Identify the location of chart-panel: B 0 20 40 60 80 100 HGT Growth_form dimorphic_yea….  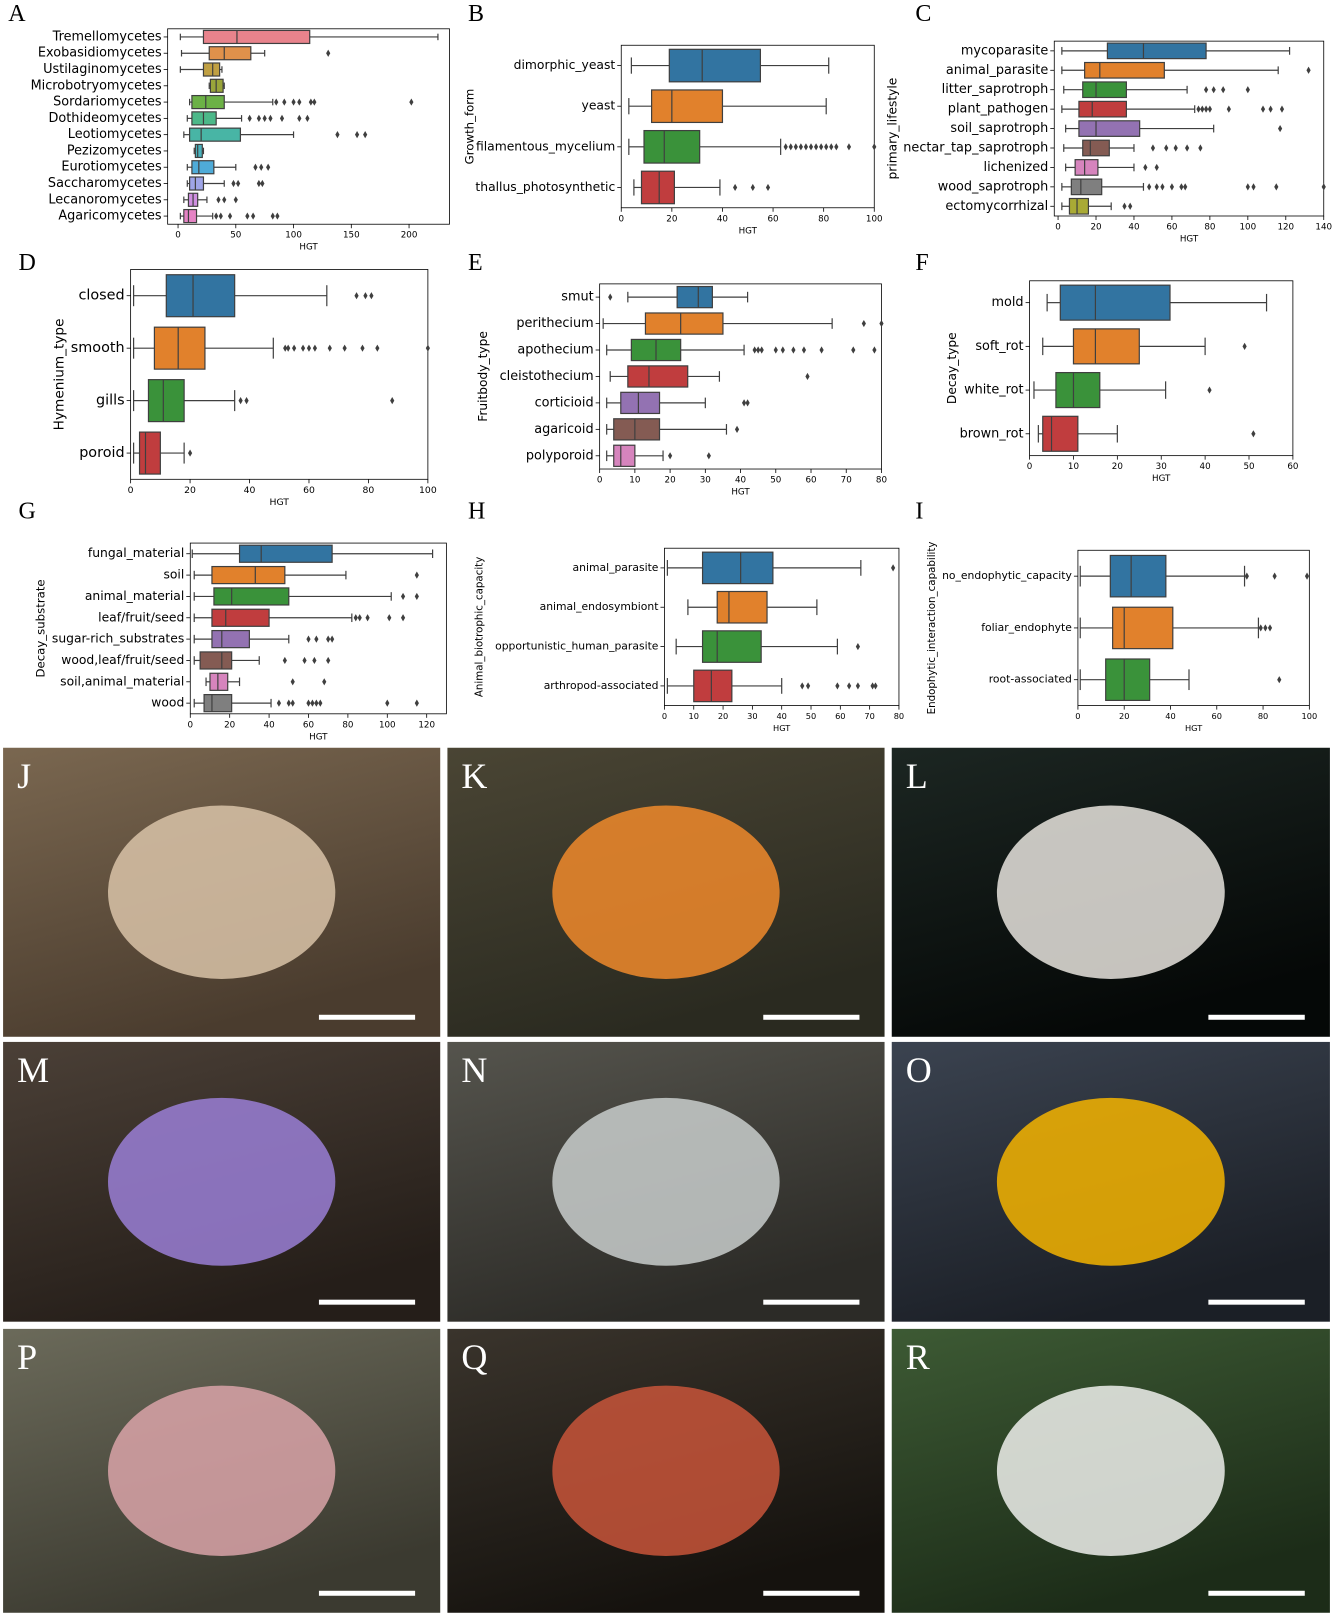
(673, 118).